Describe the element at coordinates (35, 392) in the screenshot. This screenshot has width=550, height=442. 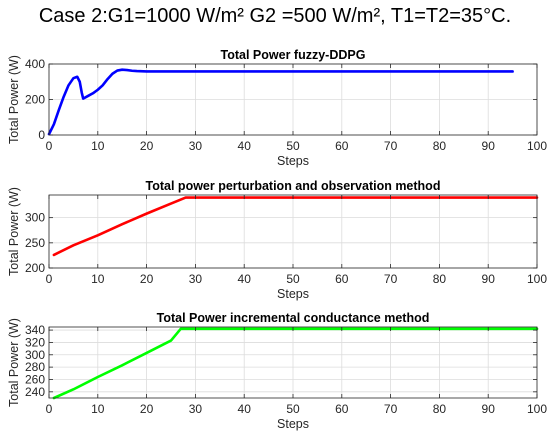
I see `y-tick-label: 240` at that location.